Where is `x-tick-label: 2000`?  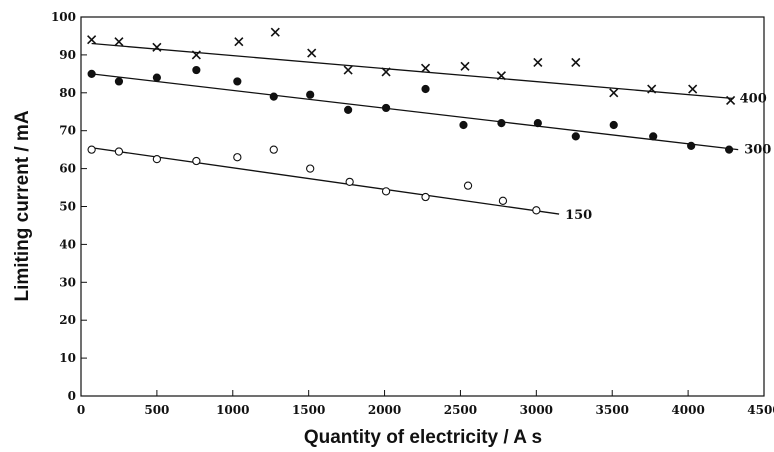
x-tick-label: 2000 is located at coordinates (384, 410).